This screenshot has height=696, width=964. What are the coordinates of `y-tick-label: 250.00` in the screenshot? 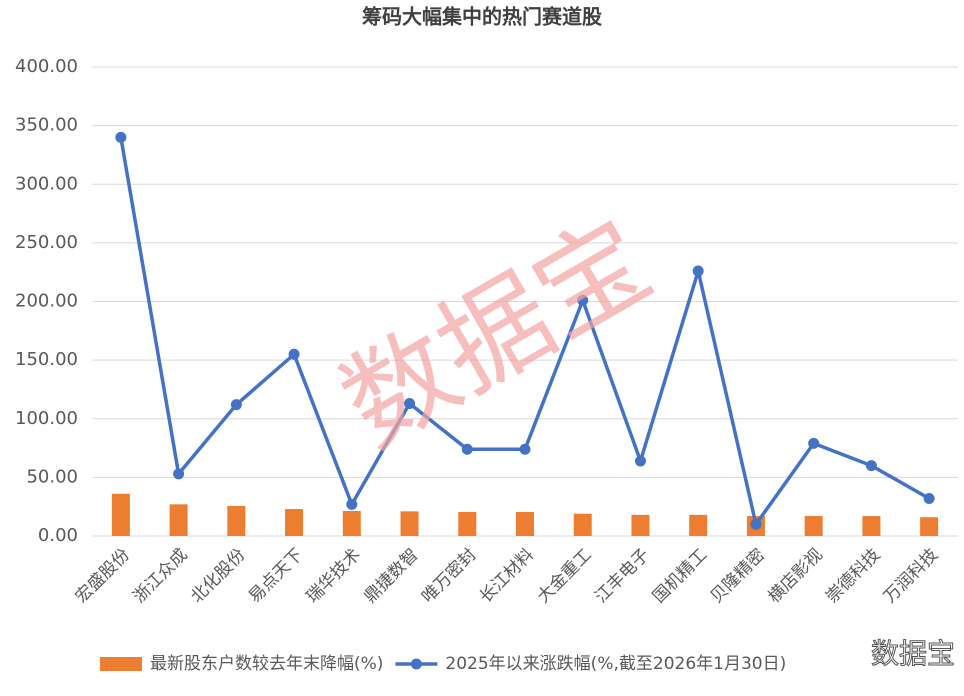 It's located at (46, 242).